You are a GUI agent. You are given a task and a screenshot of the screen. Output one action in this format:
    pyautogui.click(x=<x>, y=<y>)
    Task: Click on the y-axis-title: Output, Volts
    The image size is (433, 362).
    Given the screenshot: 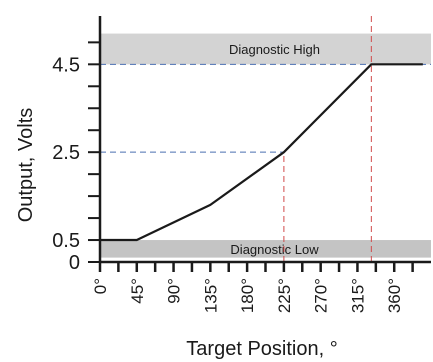 What is the action you would take?
    pyautogui.click(x=26, y=165)
    